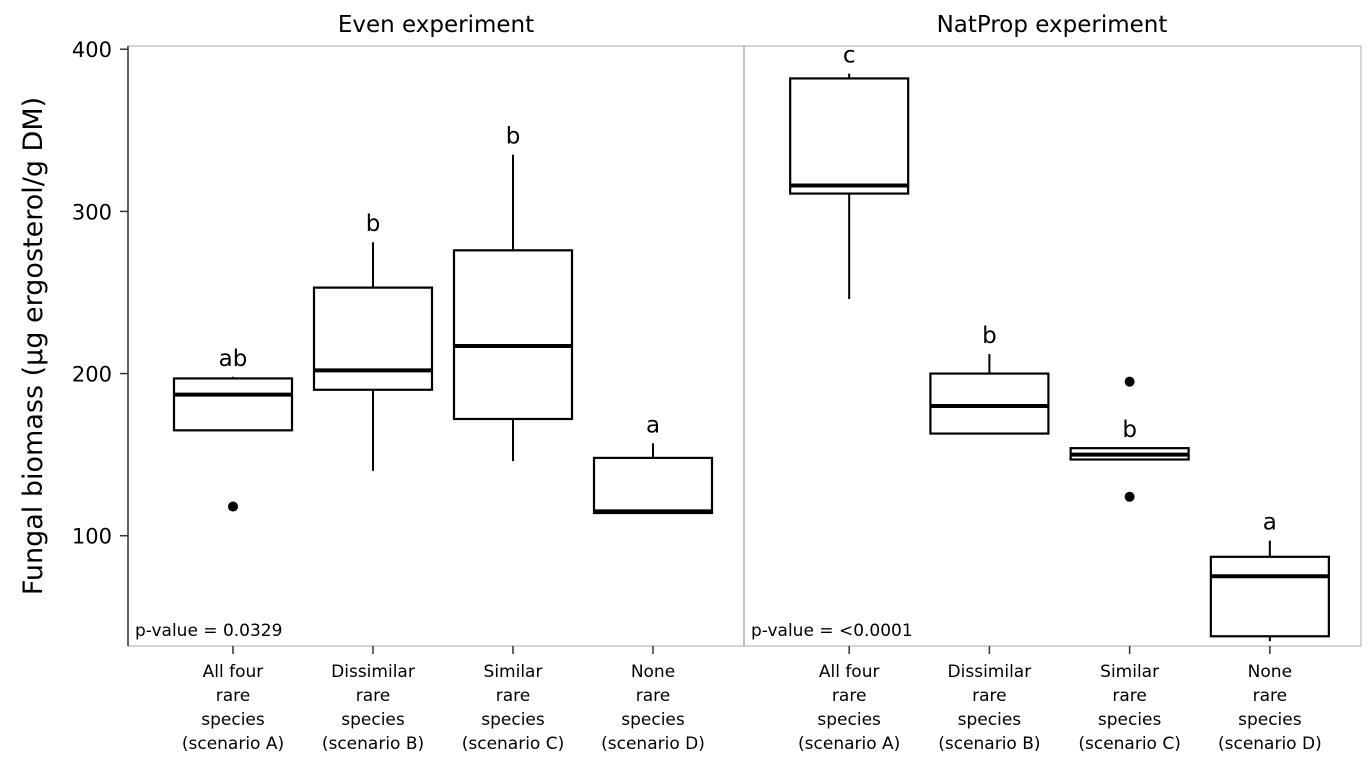 The width and height of the screenshot is (1371, 759). What do you see at coordinates (849, 135) in the screenshot?
I see `box-p1-b0` at bounding box center [849, 135].